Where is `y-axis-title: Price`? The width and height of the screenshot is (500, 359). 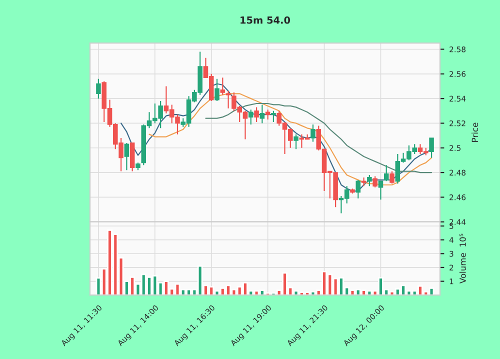 y-axis-title: Price is located at coordinates (475, 132).